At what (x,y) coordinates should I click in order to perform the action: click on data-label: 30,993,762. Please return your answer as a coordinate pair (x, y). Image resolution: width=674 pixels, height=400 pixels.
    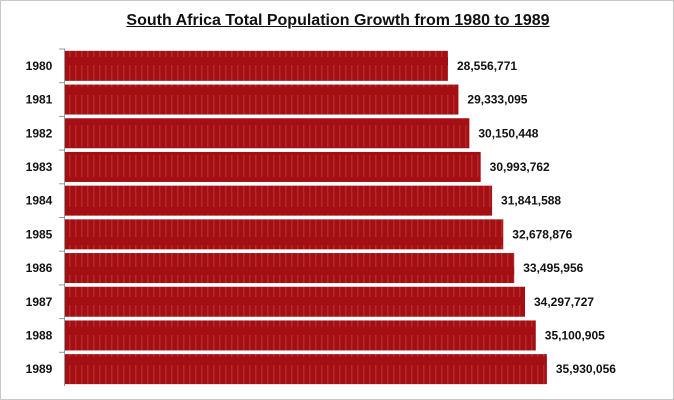
    Looking at the image, I should click on (520, 167).